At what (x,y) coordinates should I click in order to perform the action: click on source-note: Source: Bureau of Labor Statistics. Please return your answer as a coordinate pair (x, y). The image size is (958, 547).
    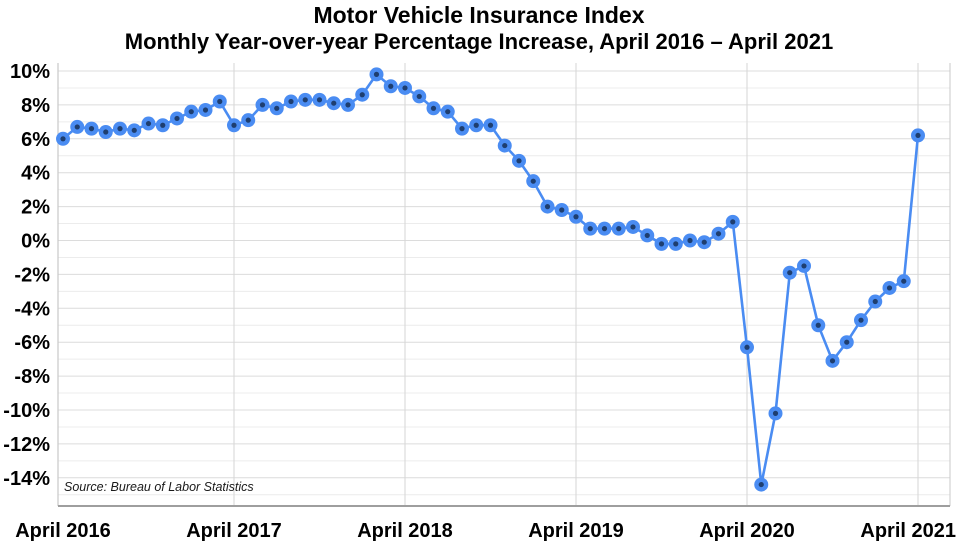
    Looking at the image, I should click on (159, 487).